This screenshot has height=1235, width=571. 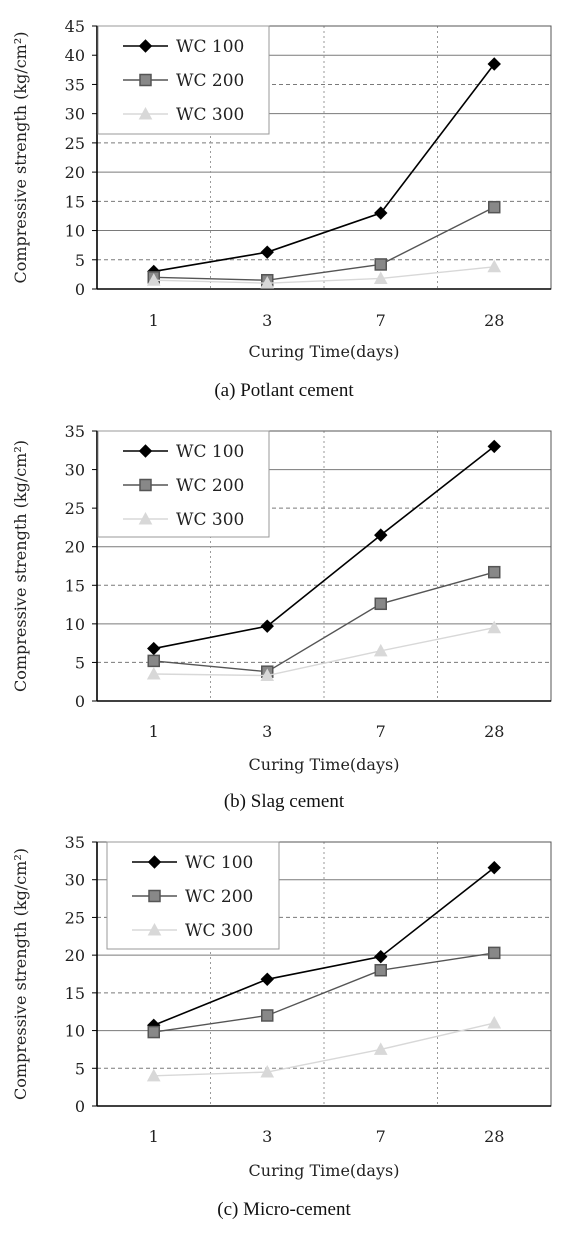 I want to click on x-tick-label: 1, so click(x=154, y=1136).